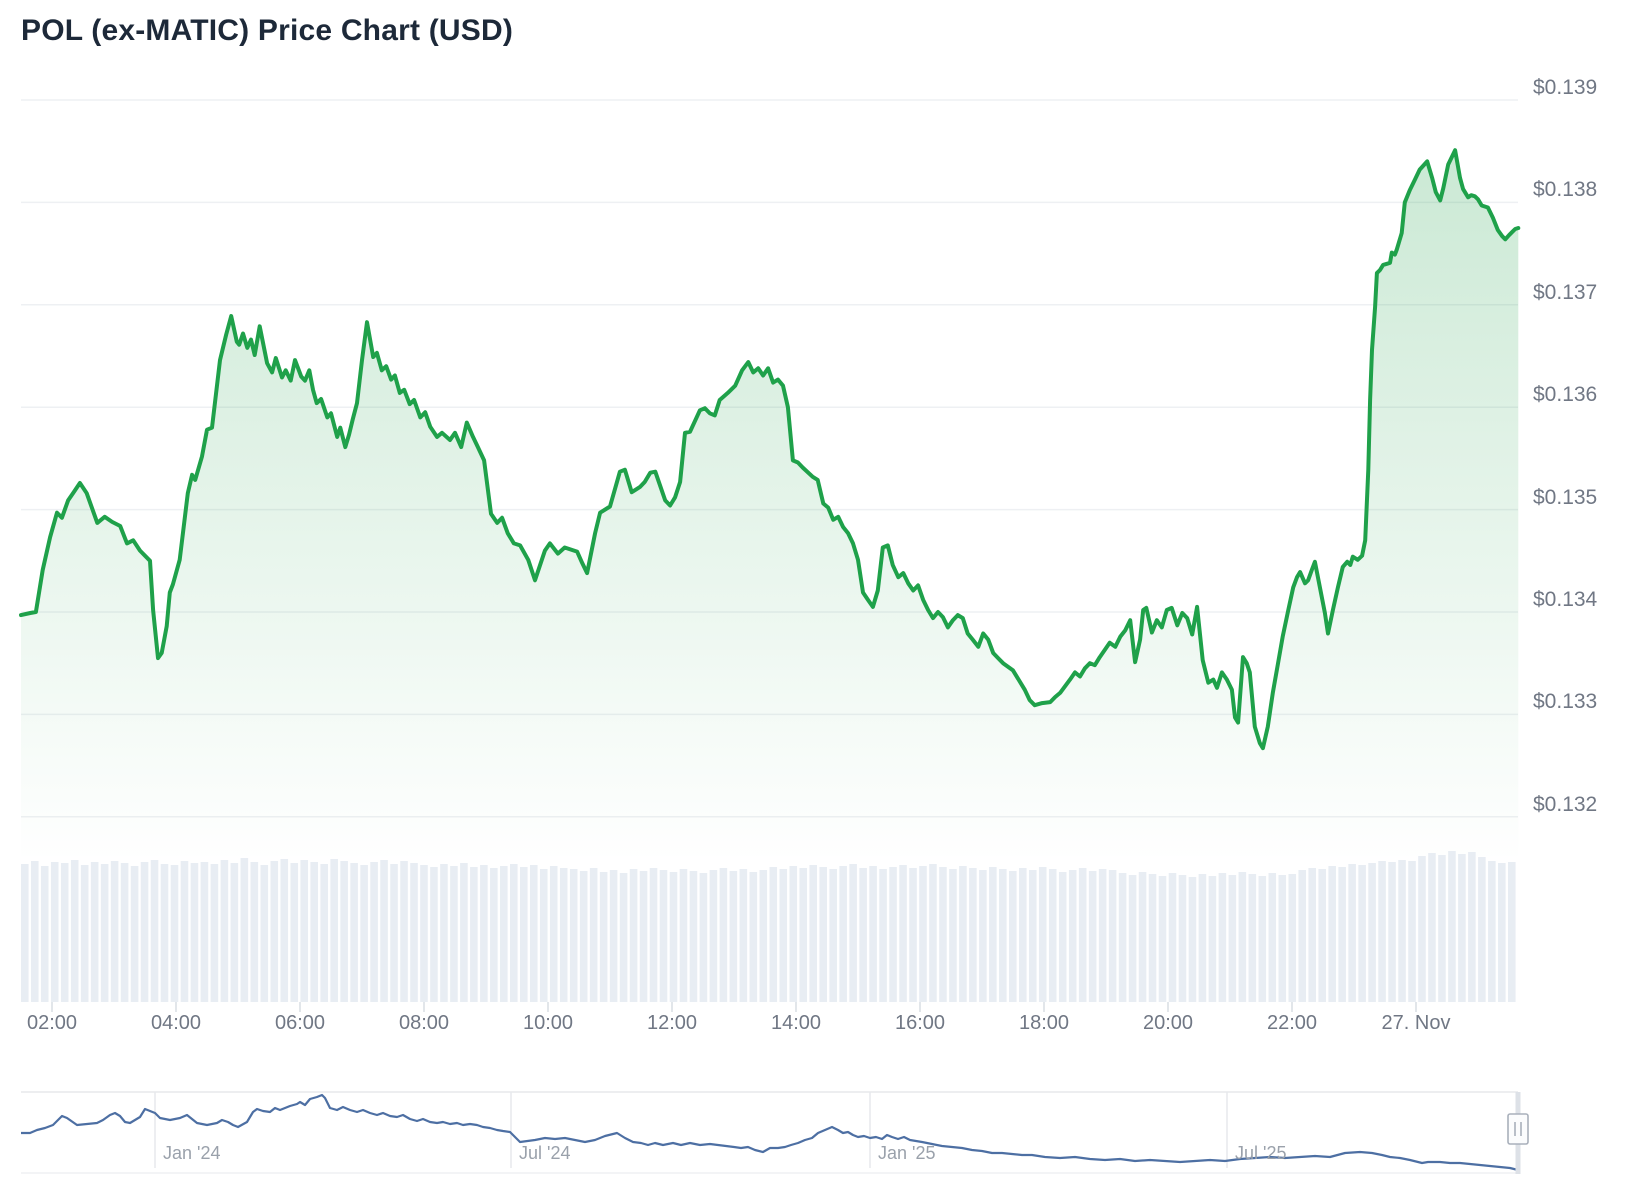 The height and width of the screenshot is (1200, 1644). I want to click on x-axis-label: 18:00, so click(1044, 1023).